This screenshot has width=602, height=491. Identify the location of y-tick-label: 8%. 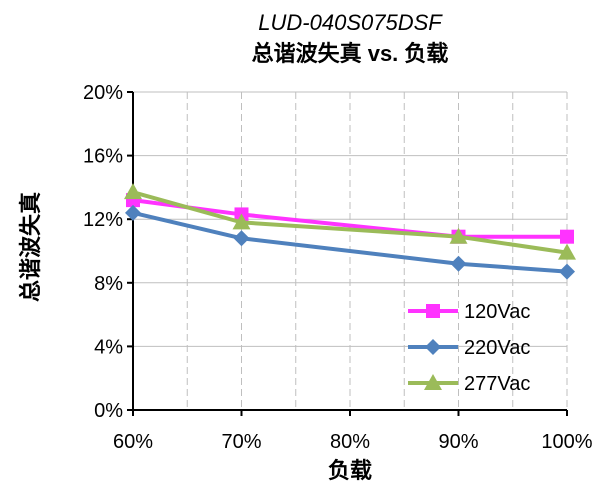
(108, 284).